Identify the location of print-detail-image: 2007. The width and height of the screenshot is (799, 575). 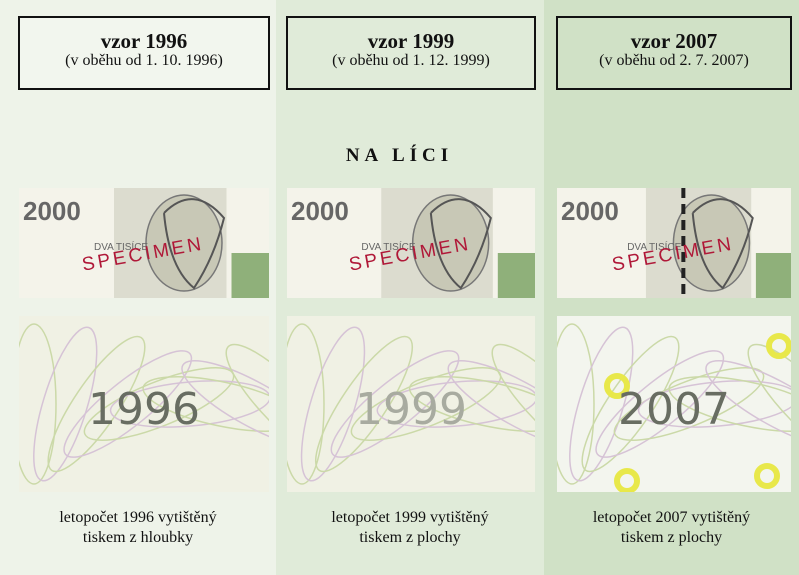
(674, 404).